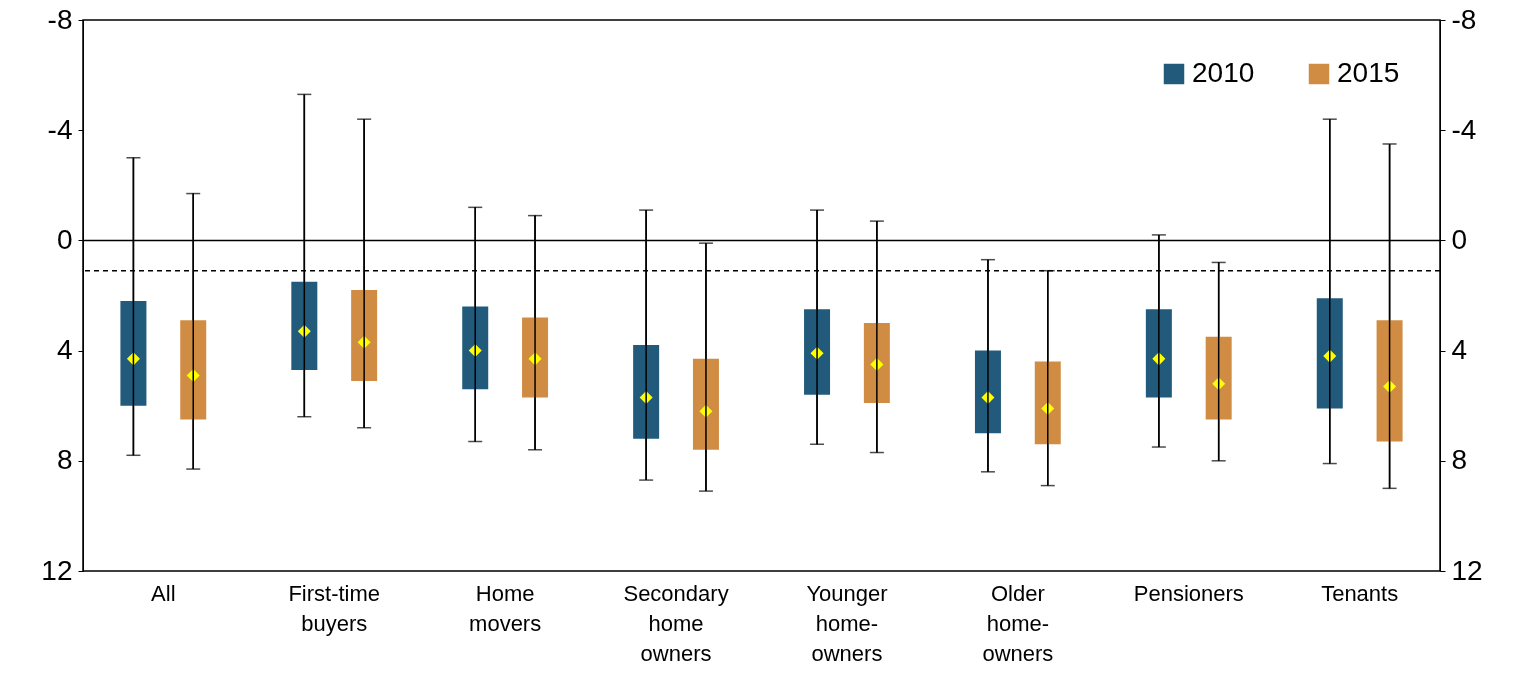 This screenshot has height=676, width=1522. Describe the element at coordinates (163, 593) in the screenshot. I see `x-tick-label: All` at that location.